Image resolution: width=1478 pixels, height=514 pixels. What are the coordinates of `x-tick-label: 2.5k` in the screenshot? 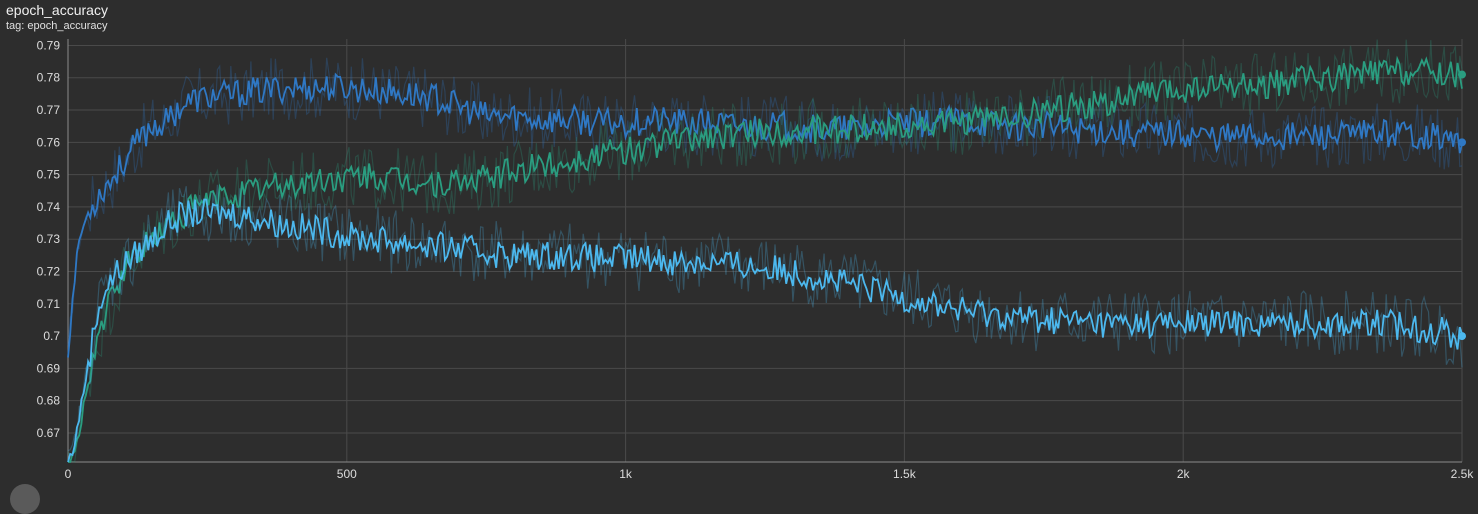 It's located at (1463, 474).